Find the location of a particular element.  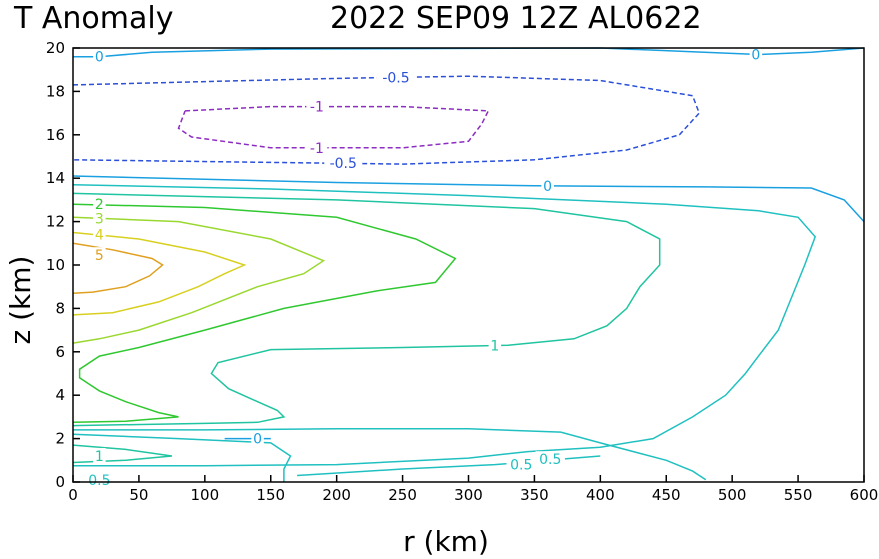

y-tick-label: 10 is located at coordinates (55, 265).